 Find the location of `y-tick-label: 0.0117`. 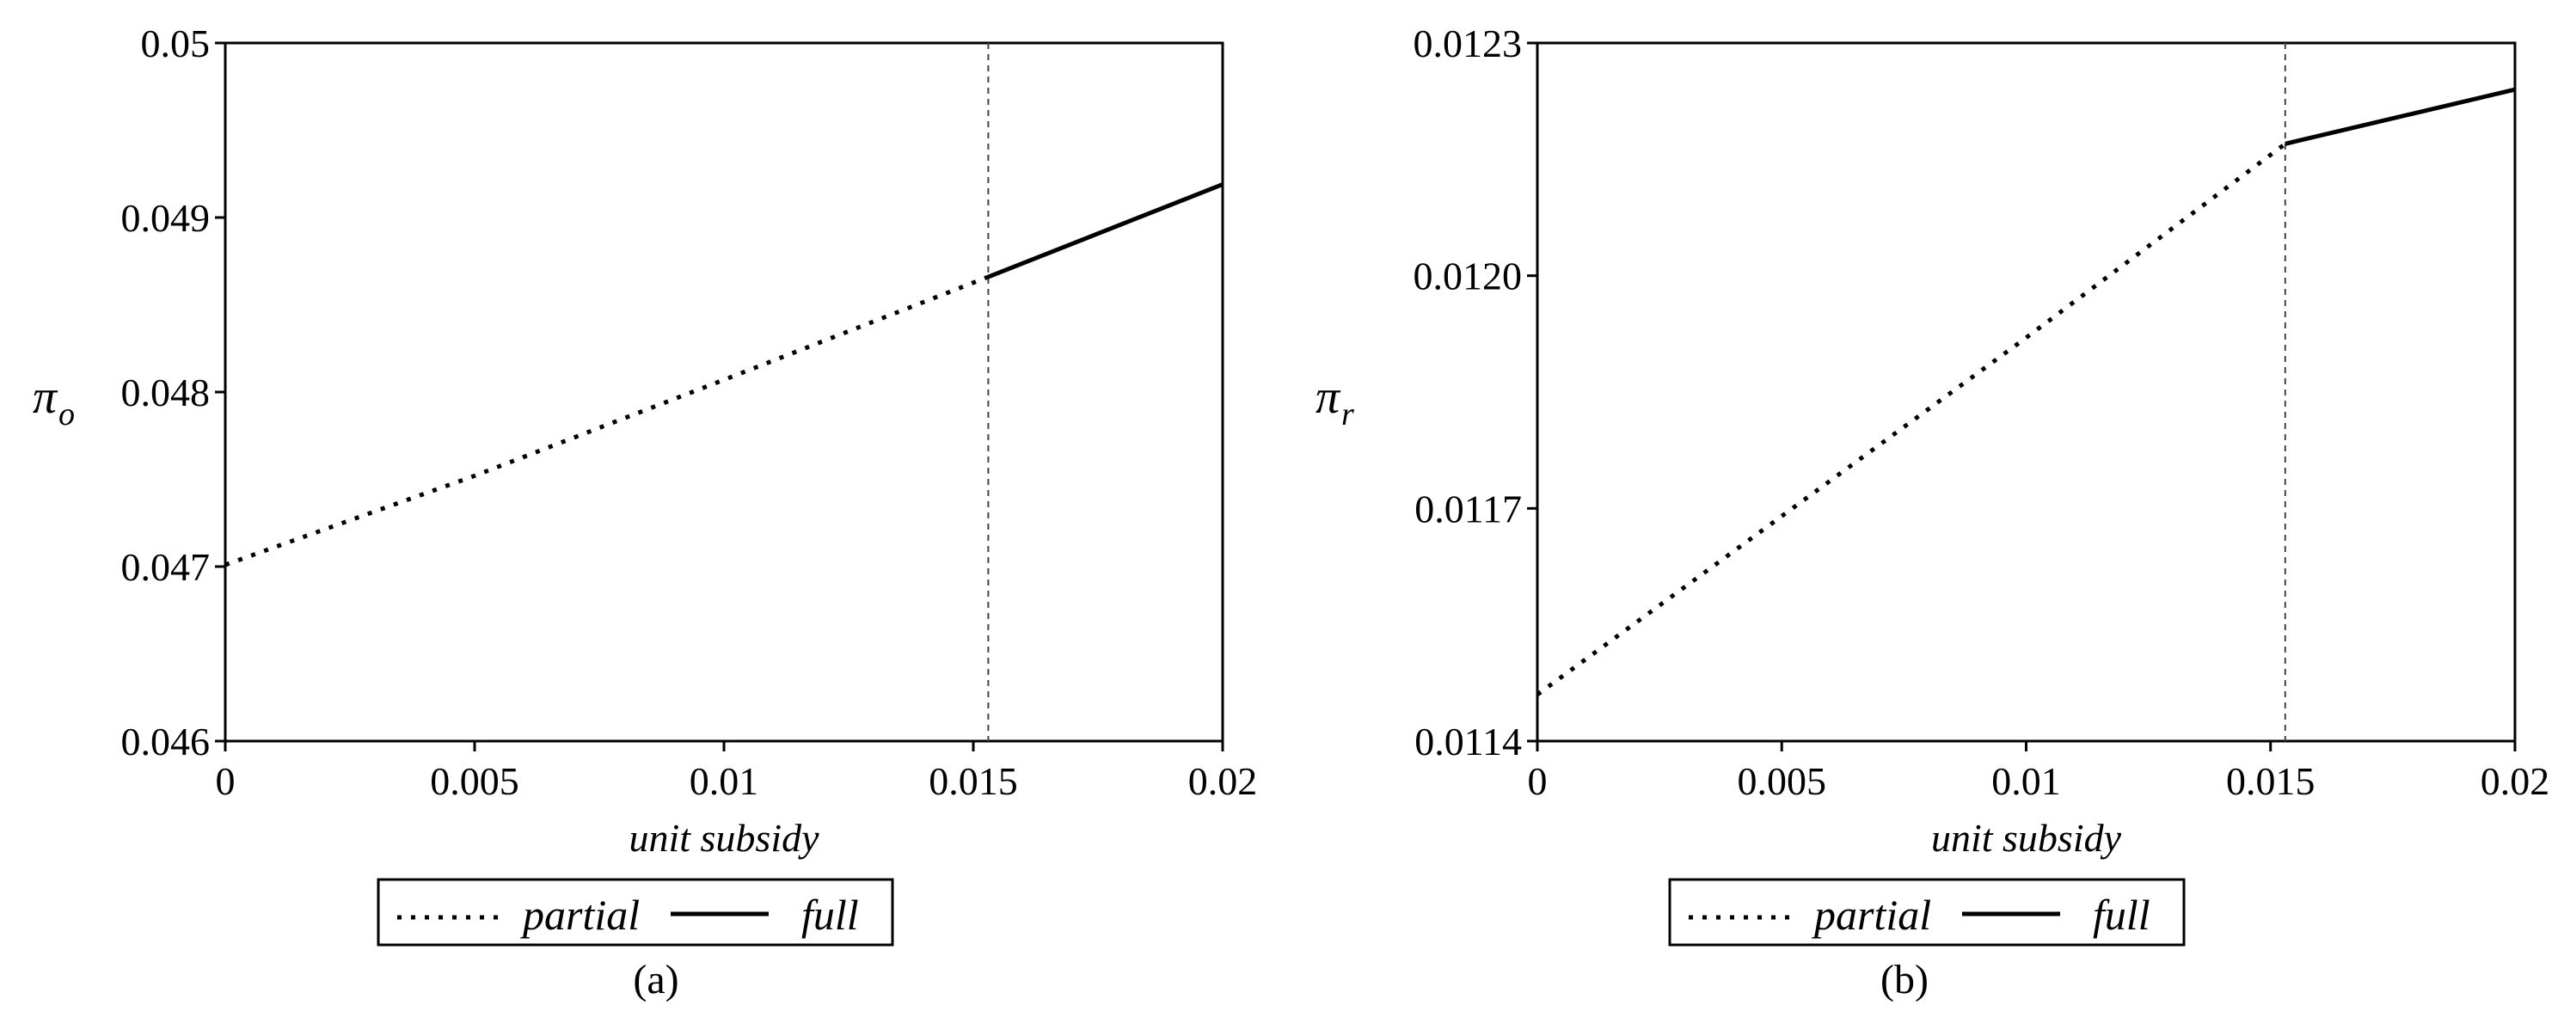

y-tick-label: 0.0117 is located at coordinates (1468, 509).